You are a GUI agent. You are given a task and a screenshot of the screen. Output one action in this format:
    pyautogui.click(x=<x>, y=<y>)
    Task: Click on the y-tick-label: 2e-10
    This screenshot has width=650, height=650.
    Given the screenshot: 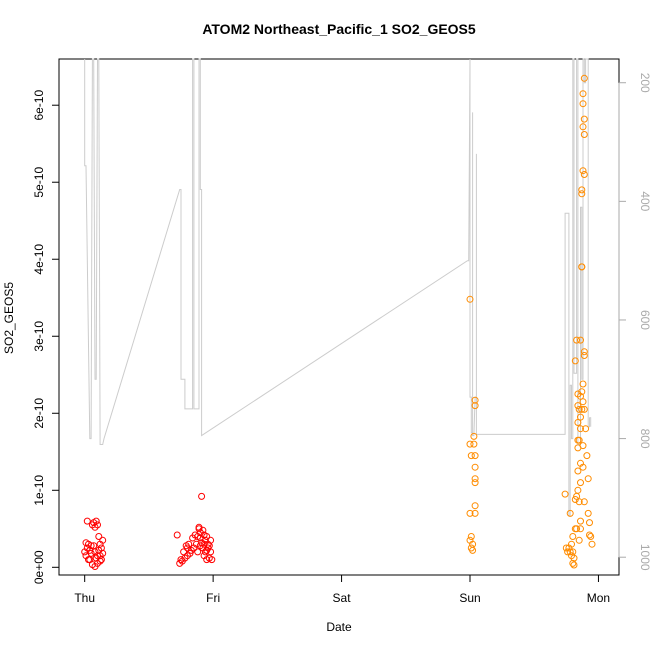 What is the action you would take?
    pyautogui.click(x=39, y=413)
    